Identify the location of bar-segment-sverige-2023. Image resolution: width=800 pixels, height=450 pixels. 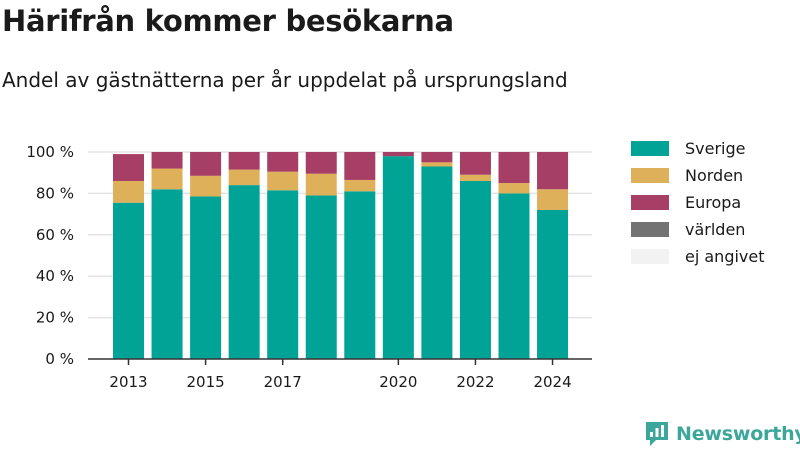
(514, 276).